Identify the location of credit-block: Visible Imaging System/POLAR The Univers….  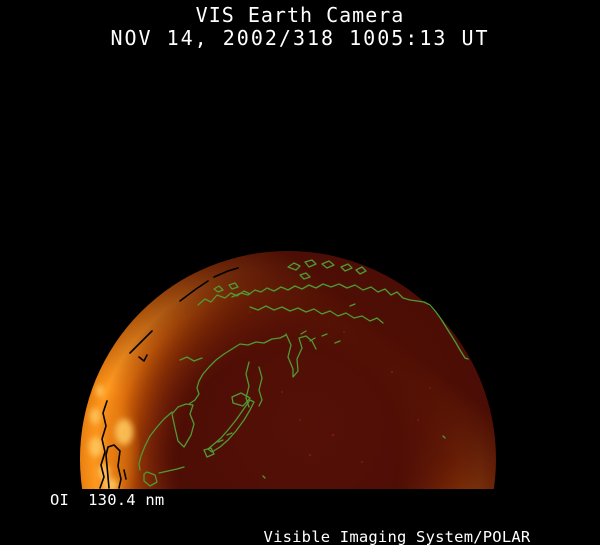
(396, 518).